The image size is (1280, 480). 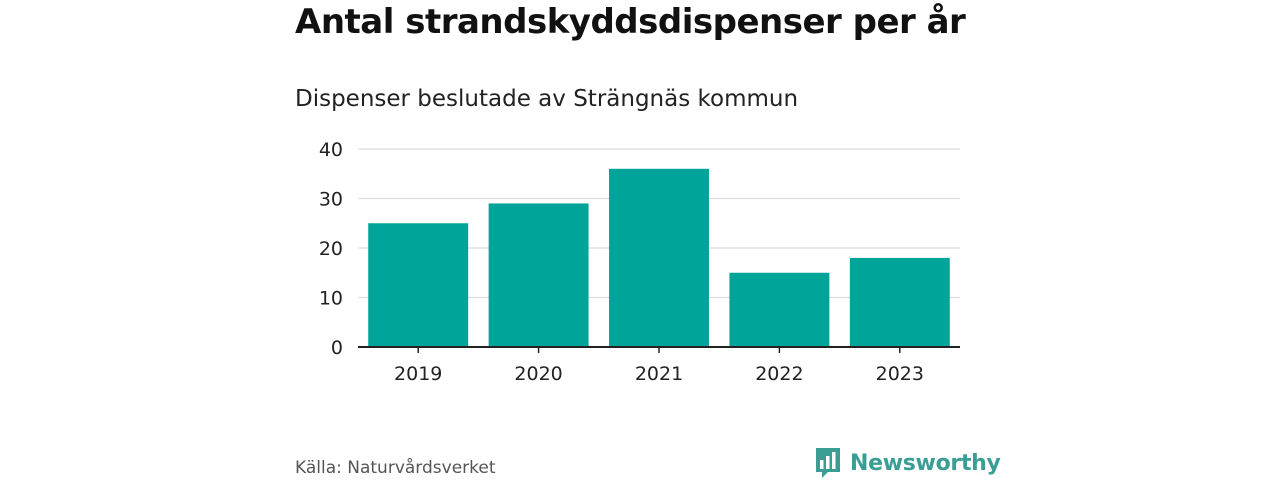 What do you see at coordinates (538, 374) in the screenshot?
I see `x-tick-label: 2020` at bounding box center [538, 374].